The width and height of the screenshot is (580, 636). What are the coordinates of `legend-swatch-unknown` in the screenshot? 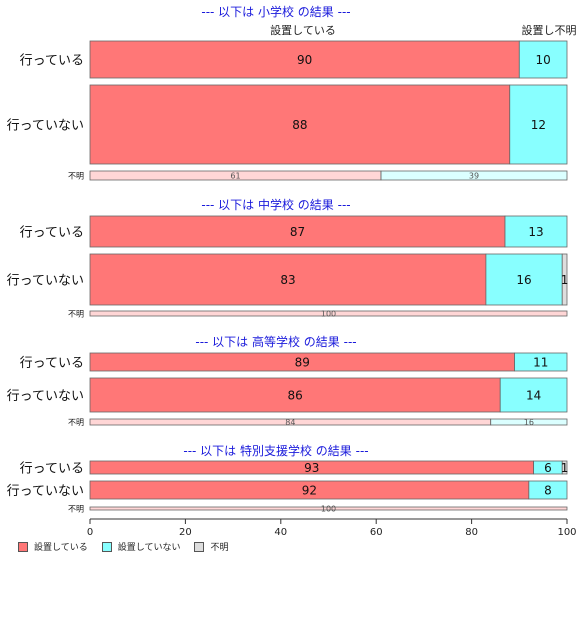 It's located at (199, 546).